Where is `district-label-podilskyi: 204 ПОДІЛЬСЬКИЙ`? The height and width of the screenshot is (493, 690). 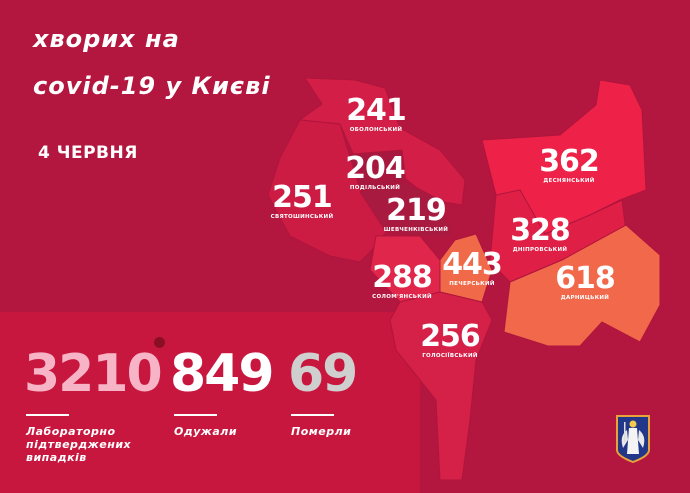 district-label-podilskyi: 204 ПОДІЛЬСЬКИЙ is located at coordinates (375, 171).